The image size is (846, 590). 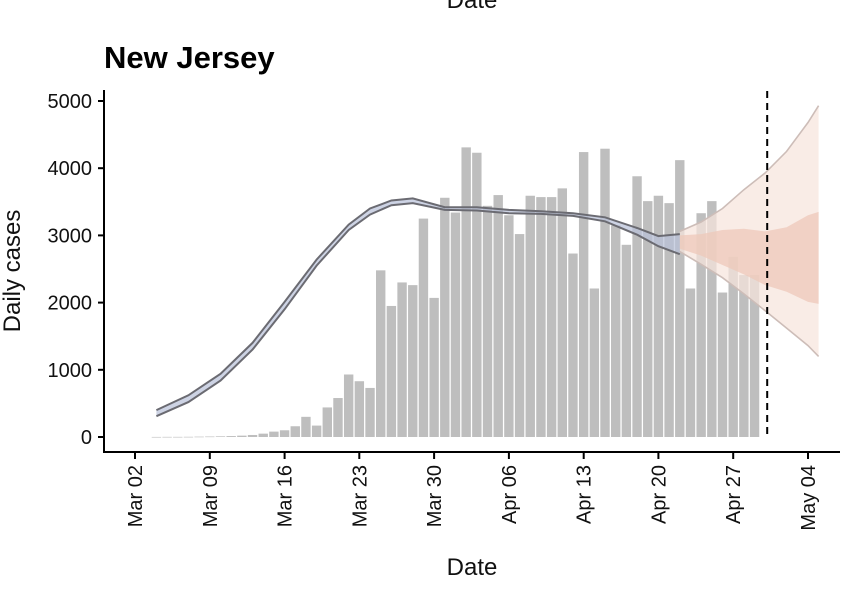 What do you see at coordinates (70, 371) in the screenshot?
I see `y-tick-label: 1000` at bounding box center [70, 371].